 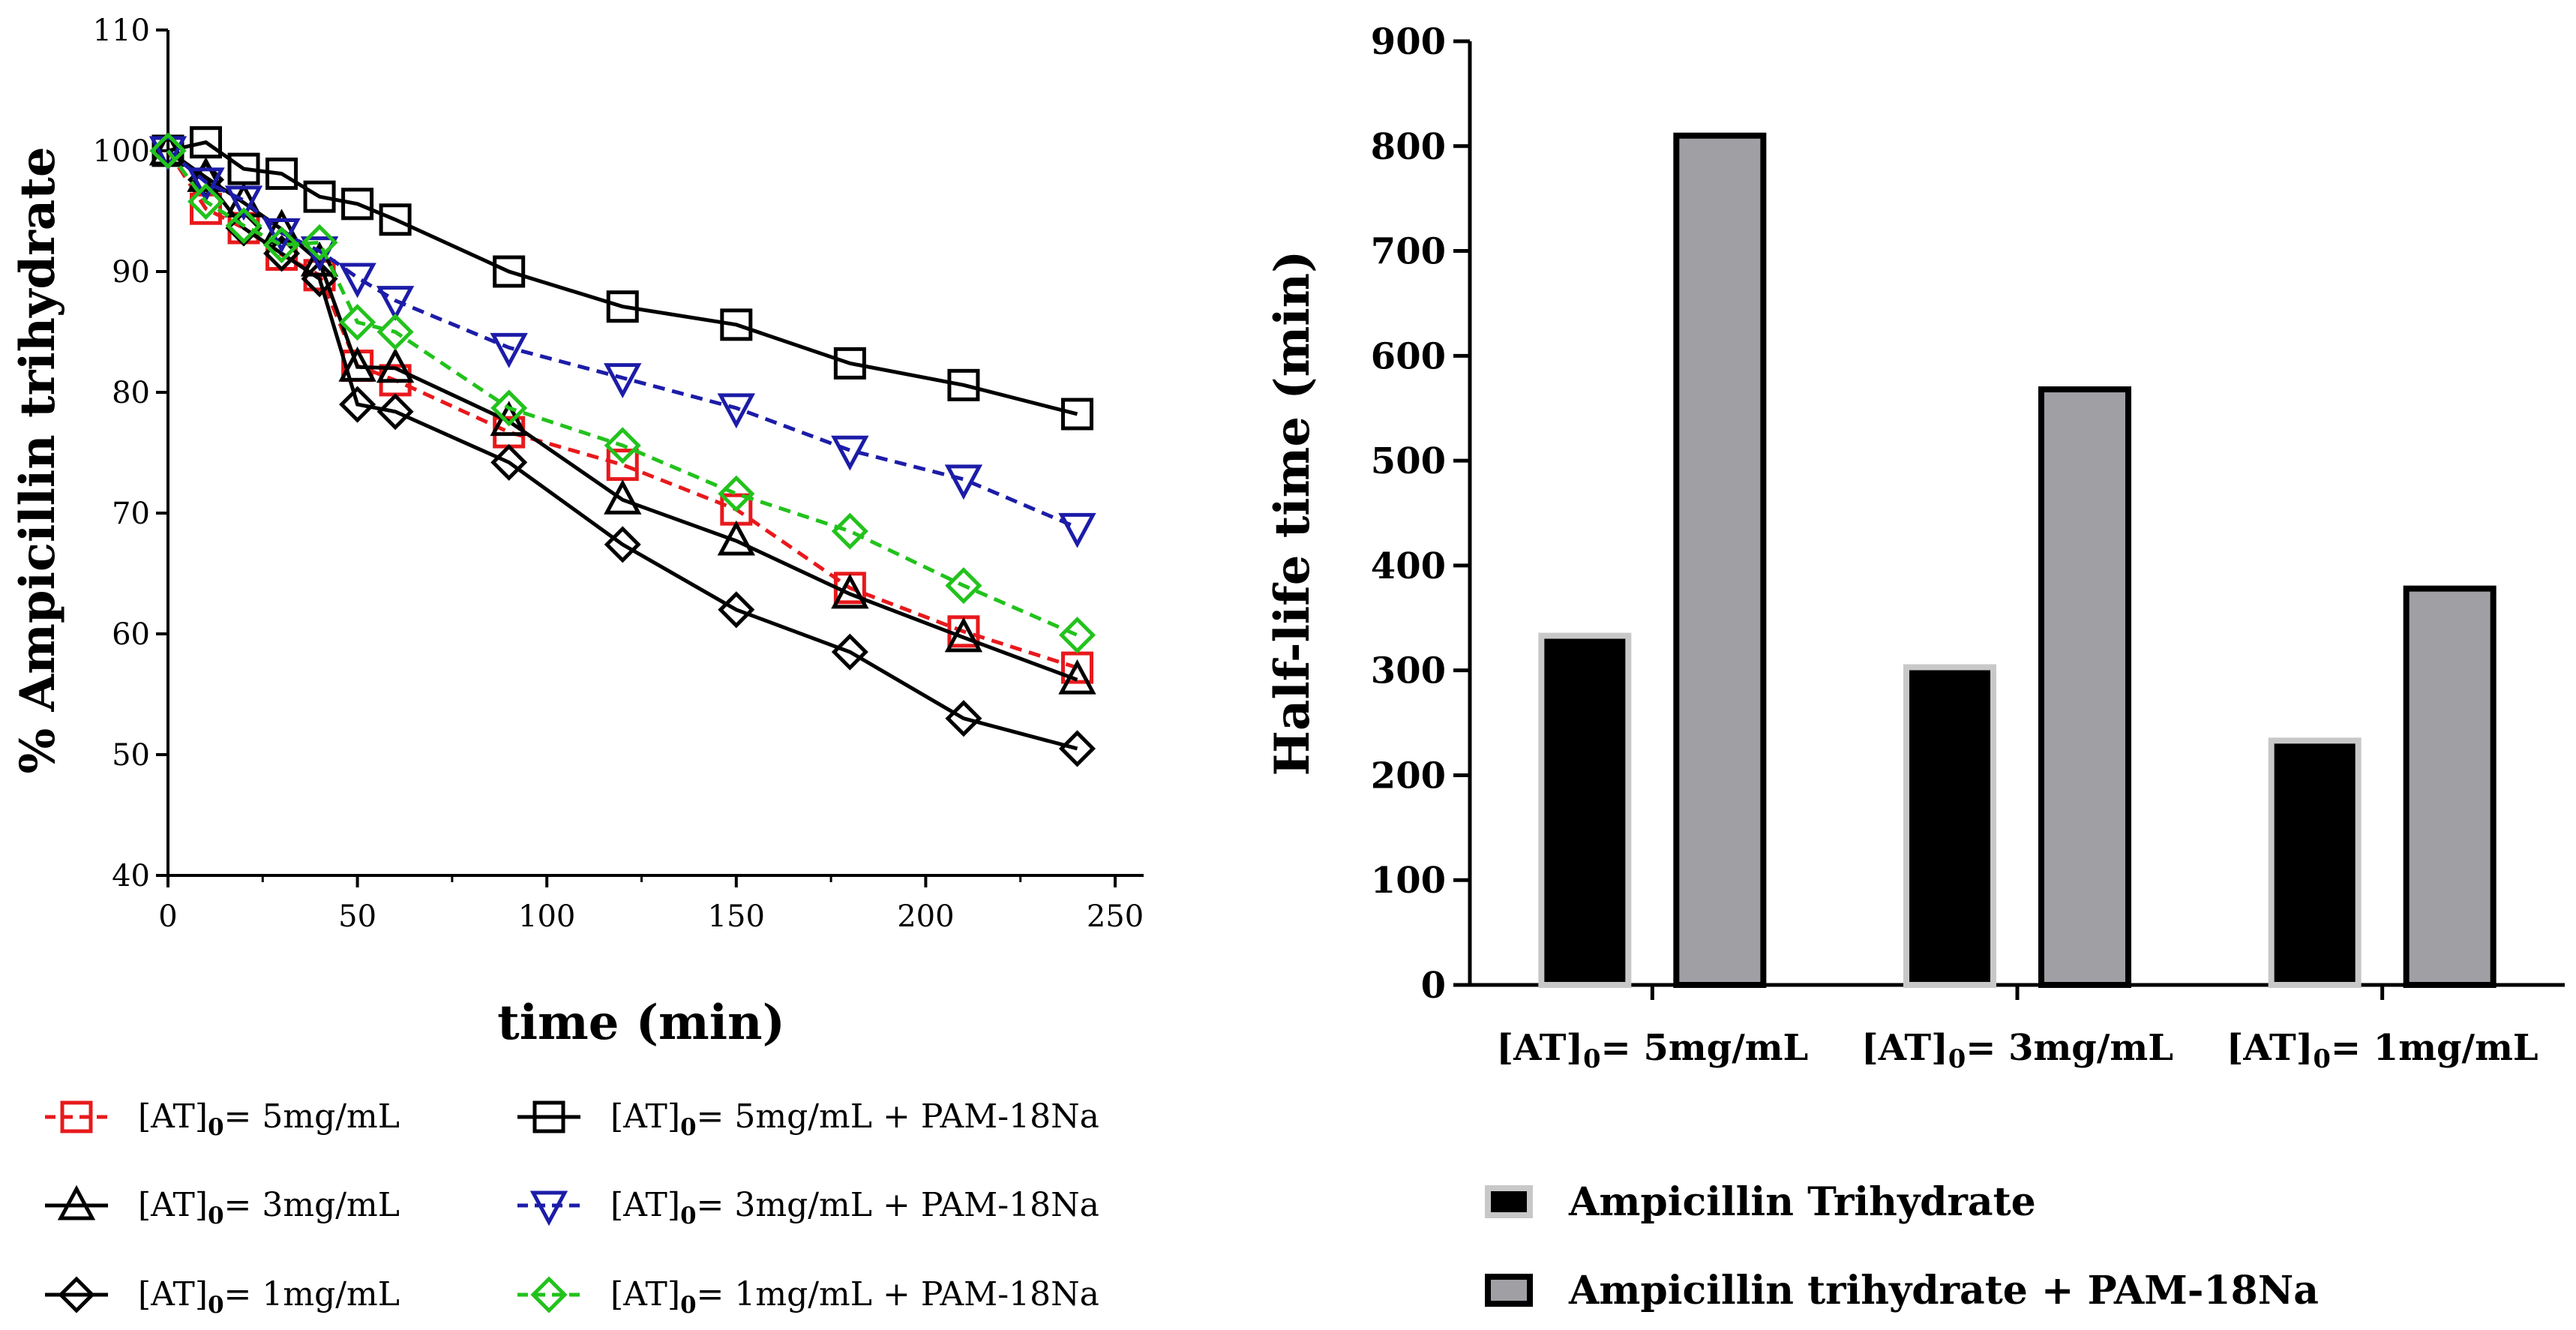 I want to click on y-tick-label: 900, so click(x=1409, y=42).